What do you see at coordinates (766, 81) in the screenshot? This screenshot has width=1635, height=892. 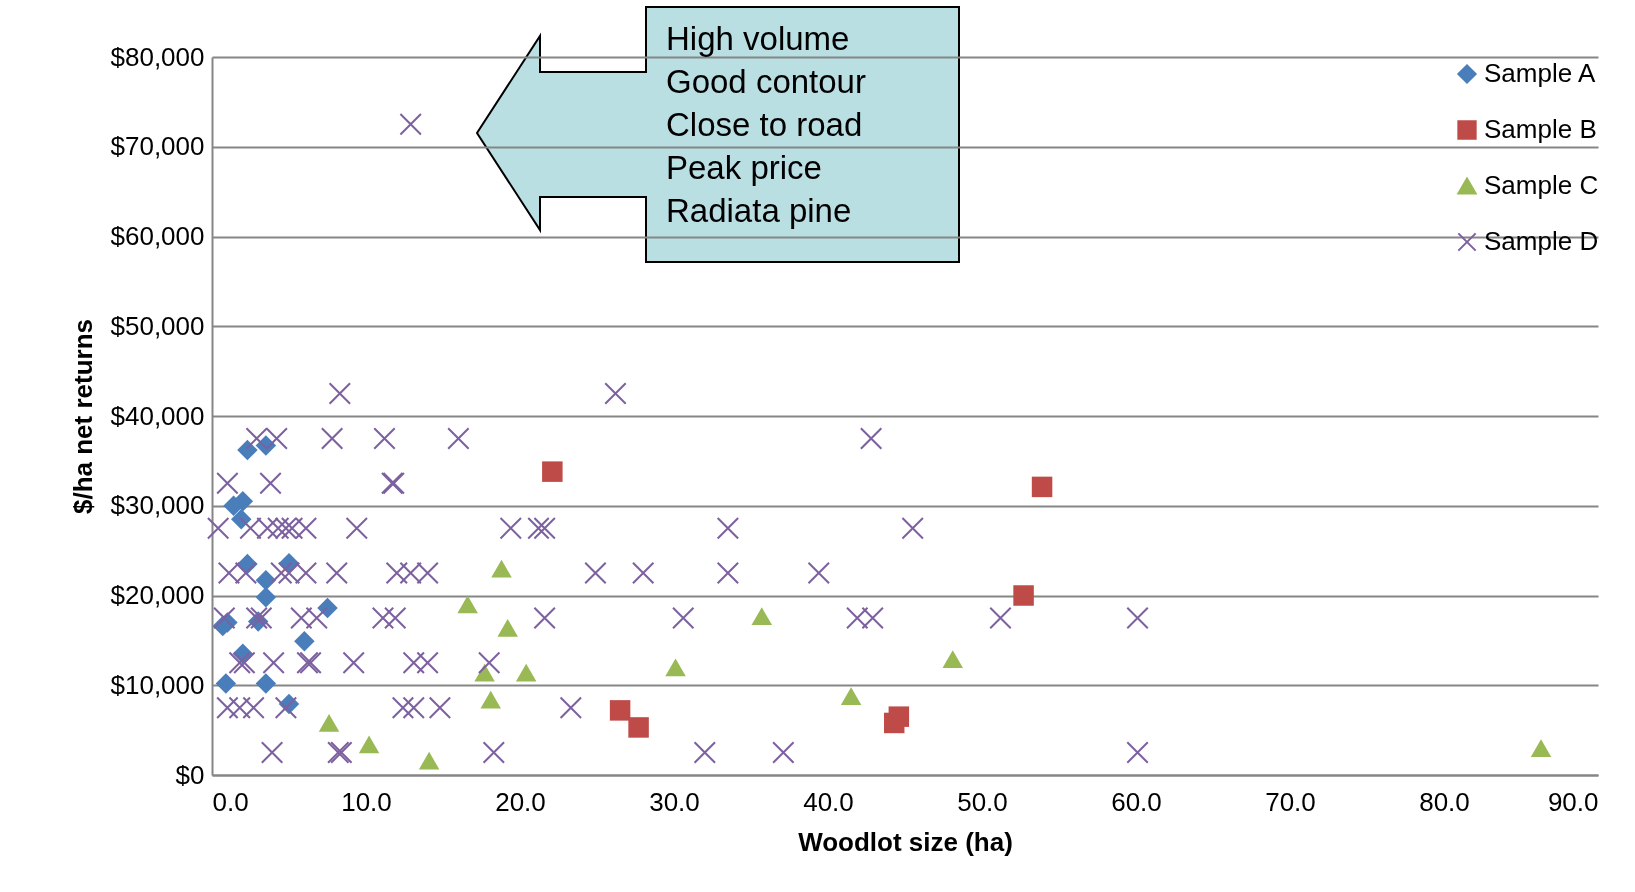 I see `annotation: Good contour` at bounding box center [766, 81].